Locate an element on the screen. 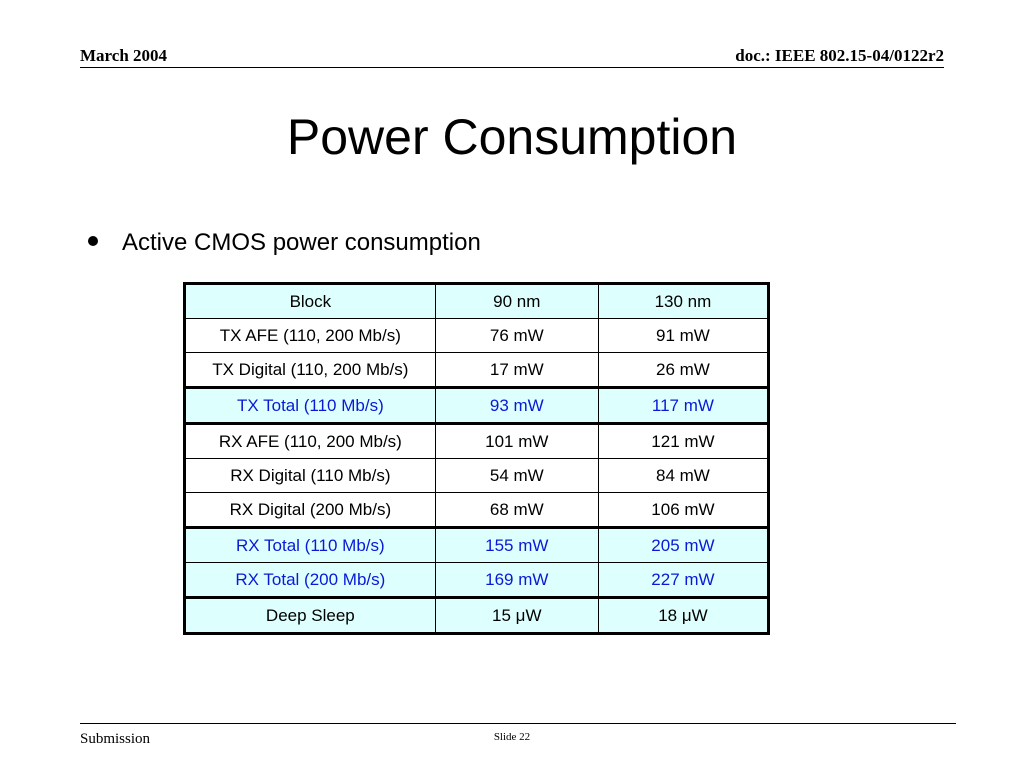 This screenshot has height=768, width=1024. table-cell: 155 mW is located at coordinates (516, 545).